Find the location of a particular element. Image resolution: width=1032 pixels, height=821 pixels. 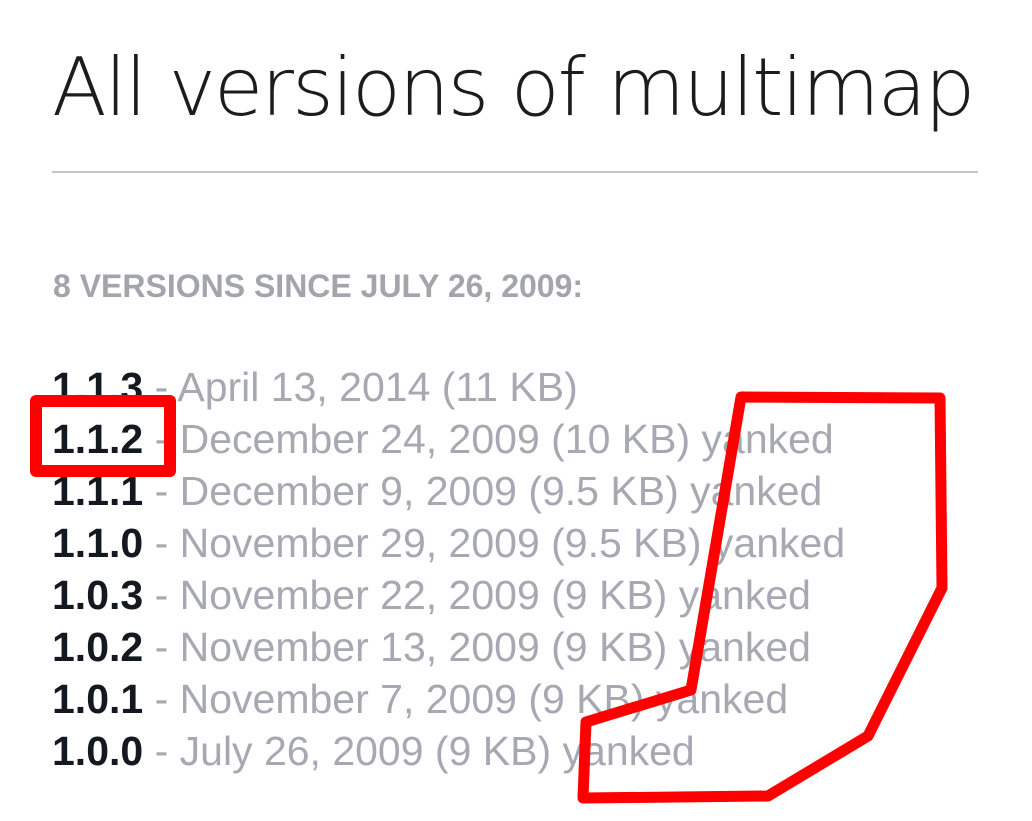

version-meta-1-0-1: - November 7, 2009 (9 KB) yanked is located at coordinates (466, 699).